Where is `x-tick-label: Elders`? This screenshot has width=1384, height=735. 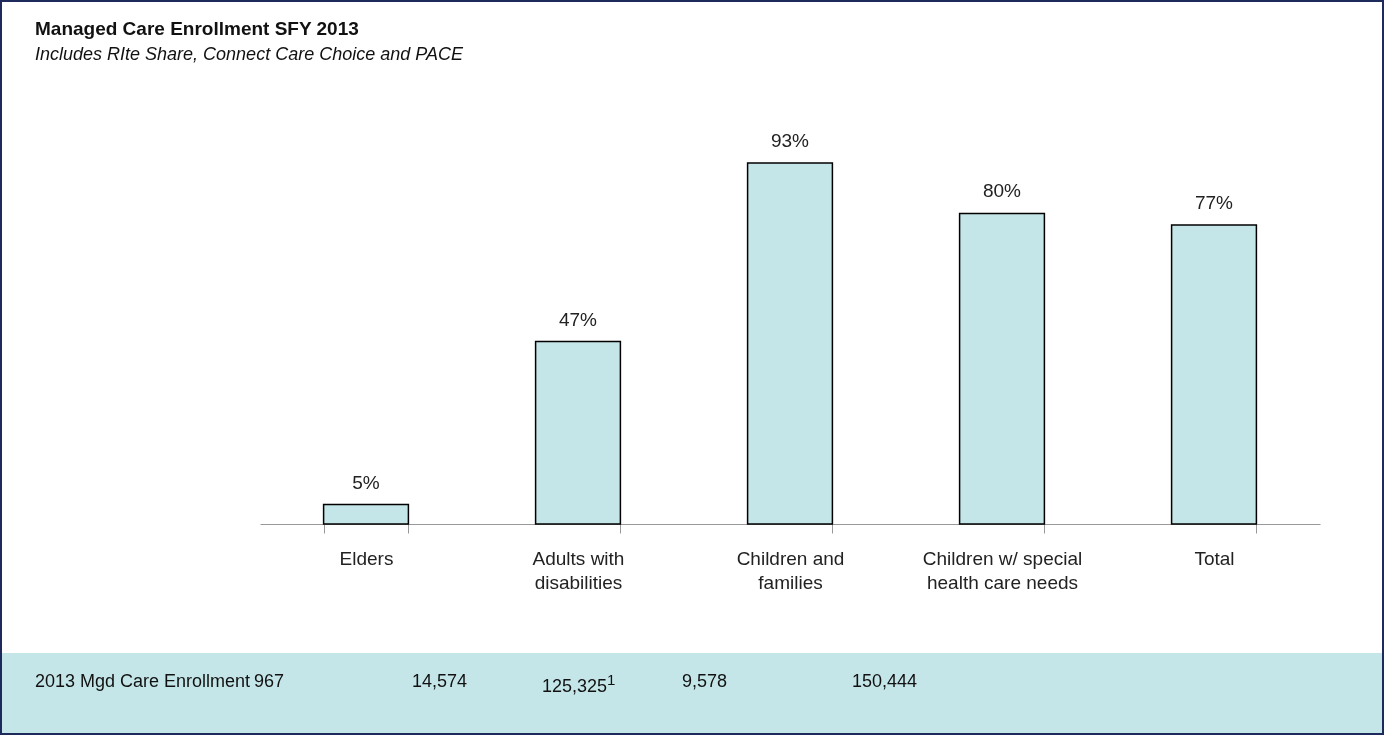
x-tick-label: Elders is located at coordinates (366, 558).